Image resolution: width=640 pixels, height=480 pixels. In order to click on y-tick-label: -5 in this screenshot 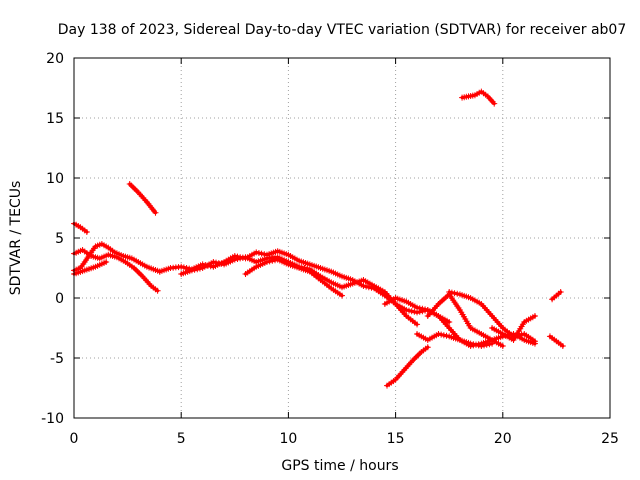, I will do `click(57, 359)`.